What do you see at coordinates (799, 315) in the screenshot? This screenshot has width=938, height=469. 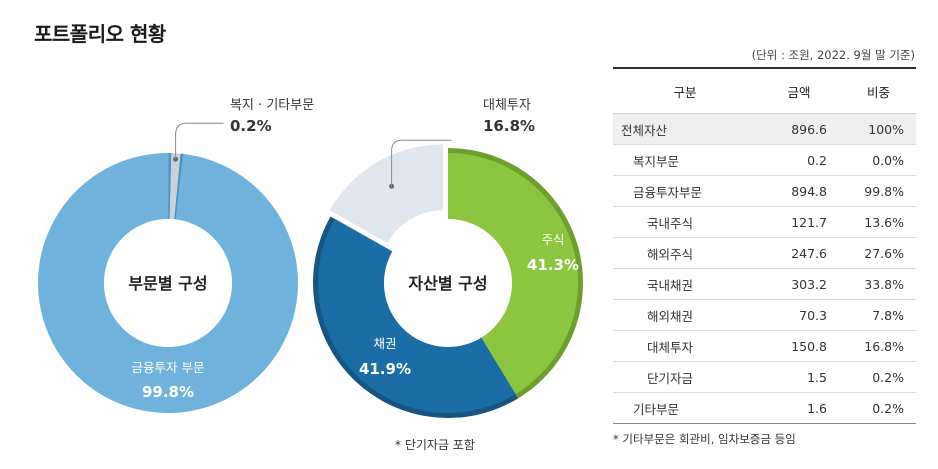 I see `row-amount: 70.3` at bounding box center [799, 315].